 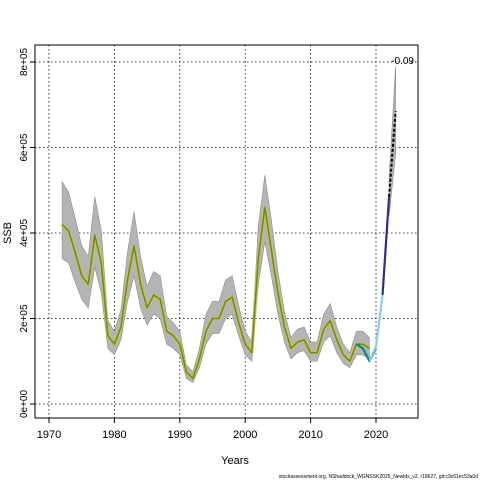 What do you see at coordinates (386, 246) in the screenshot?
I see `series-line-forecast-dark` at bounding box center [386, 246].